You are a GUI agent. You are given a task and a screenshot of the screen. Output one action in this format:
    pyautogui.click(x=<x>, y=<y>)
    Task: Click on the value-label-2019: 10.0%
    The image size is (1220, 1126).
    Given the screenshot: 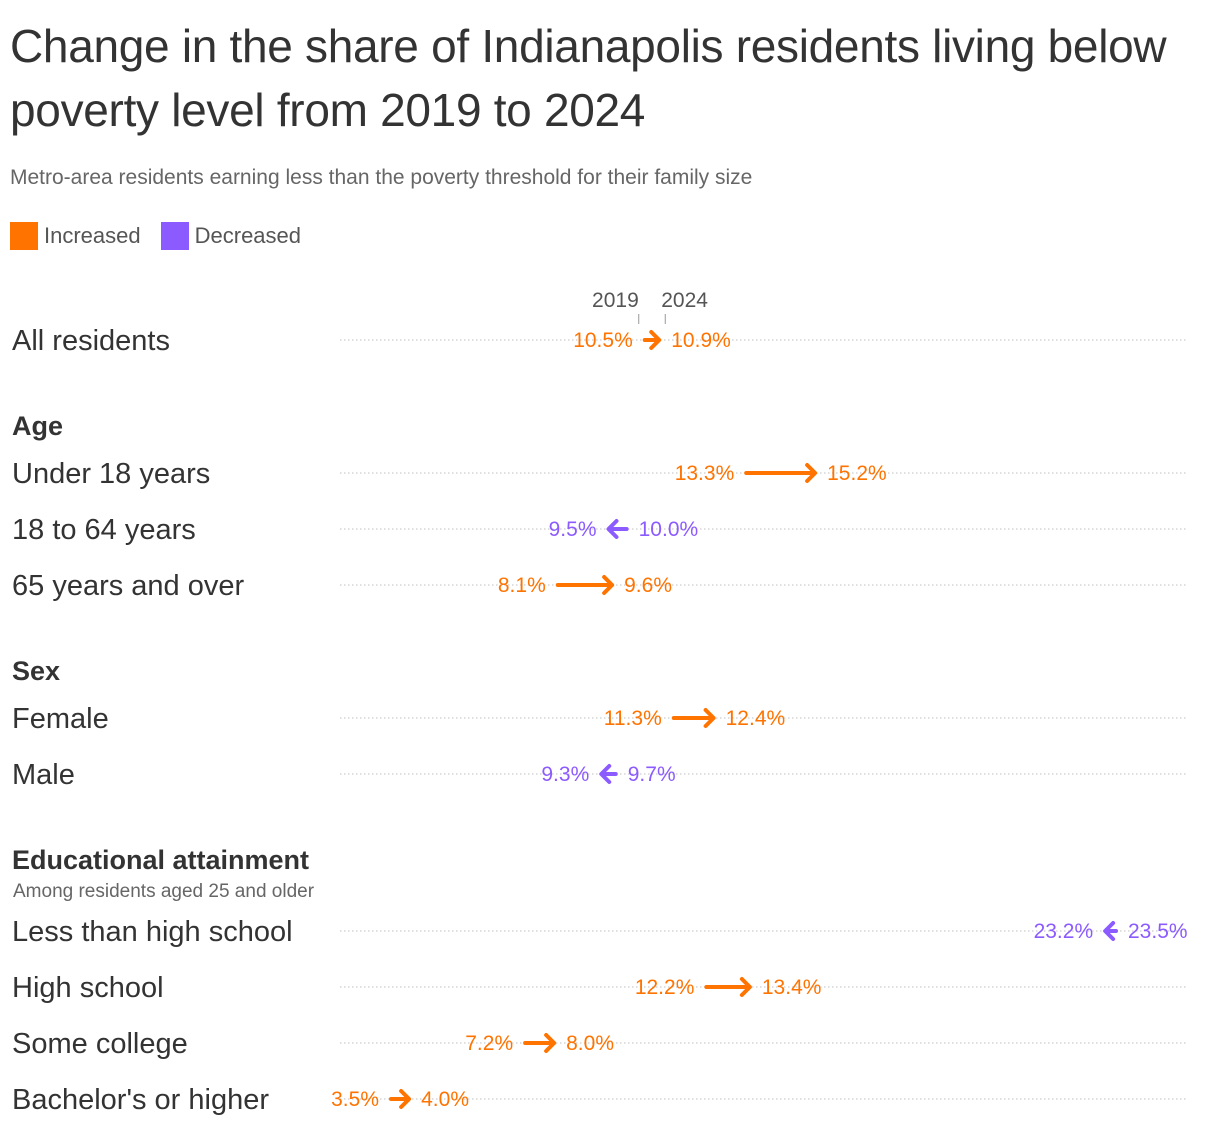 What is the action you would take?
    pyautogui.click(x=669, y=529)
    